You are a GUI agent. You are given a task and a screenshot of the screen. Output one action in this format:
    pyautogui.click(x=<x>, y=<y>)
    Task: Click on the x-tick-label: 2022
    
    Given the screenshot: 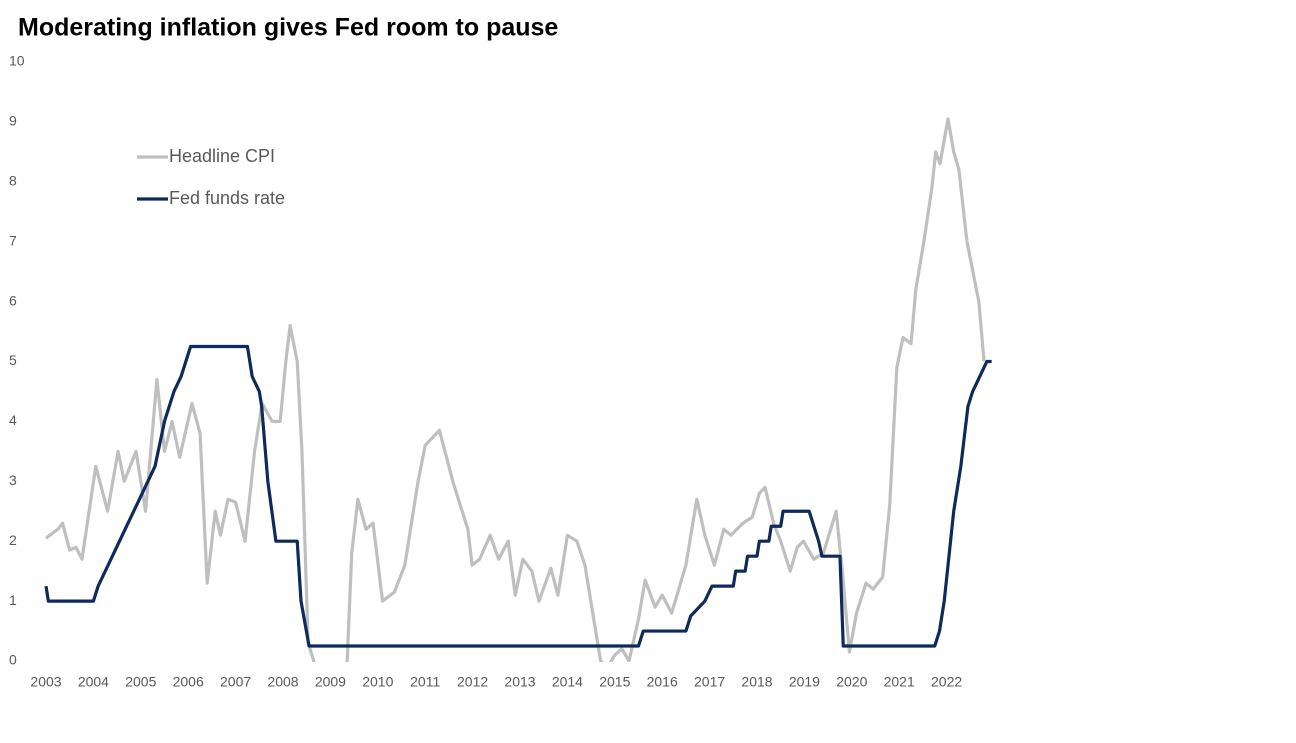 What is the action you would take?
    pyautogui.click(x=946, y=682)
    